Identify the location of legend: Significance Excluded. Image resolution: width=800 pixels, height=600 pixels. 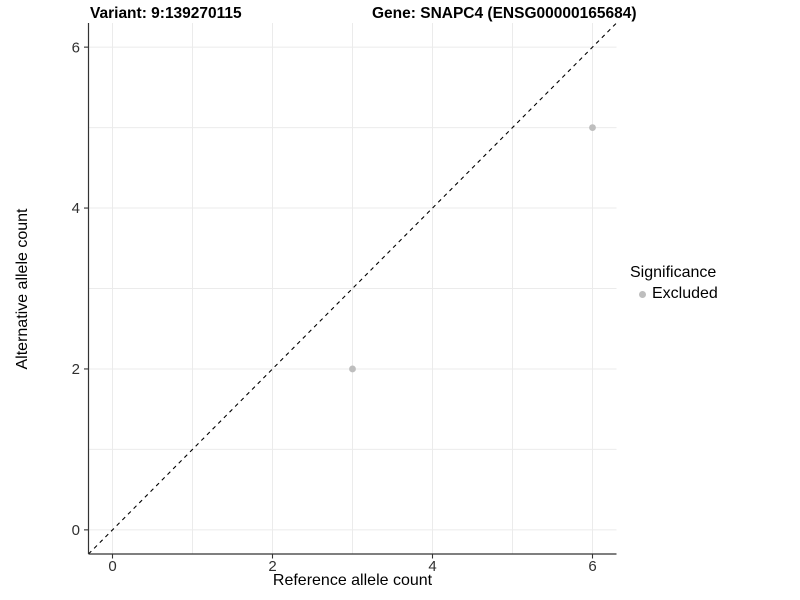
(674, 283).